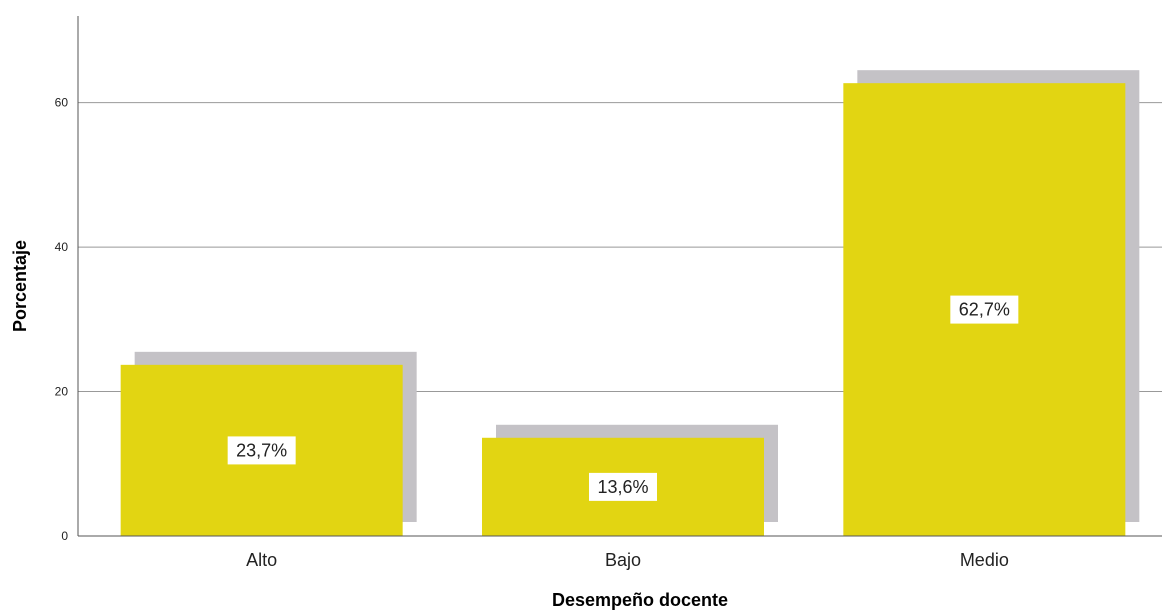 This screenshot has height=614, width=1164. I want to click on x-tick-label: Bajo, so click(623, 560).